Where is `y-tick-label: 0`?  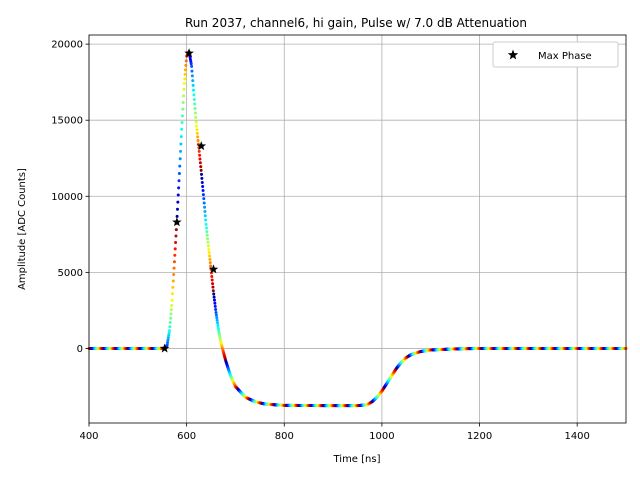
y-tick-label: 0 is located at coordinates (80, 349).